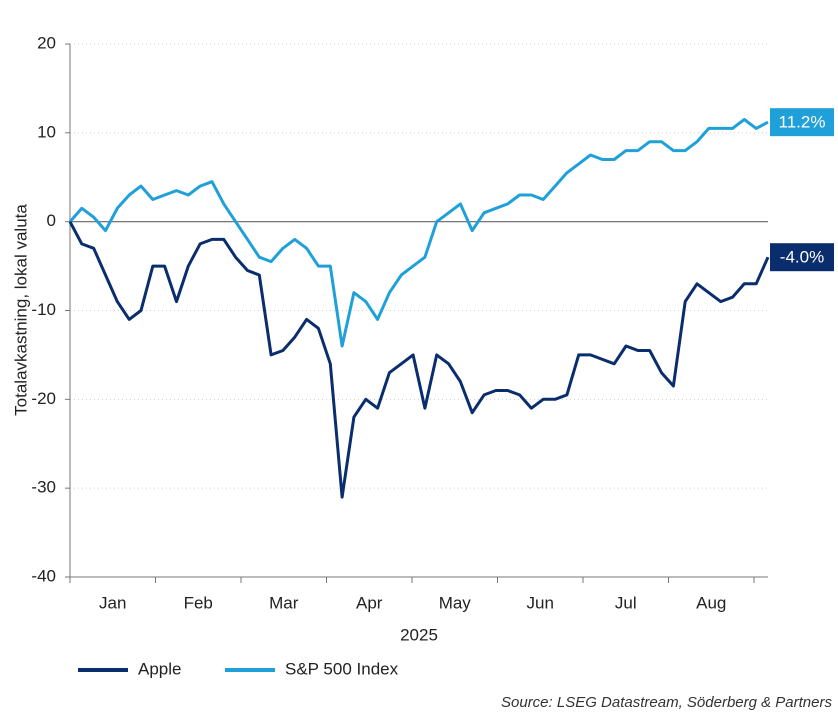 The width and height of the screenshot is (838, 714). What do you see at coordinates (43, 487) in the screenshot?
I see `y-tick-label: -30` at bounding box center [43, 487].